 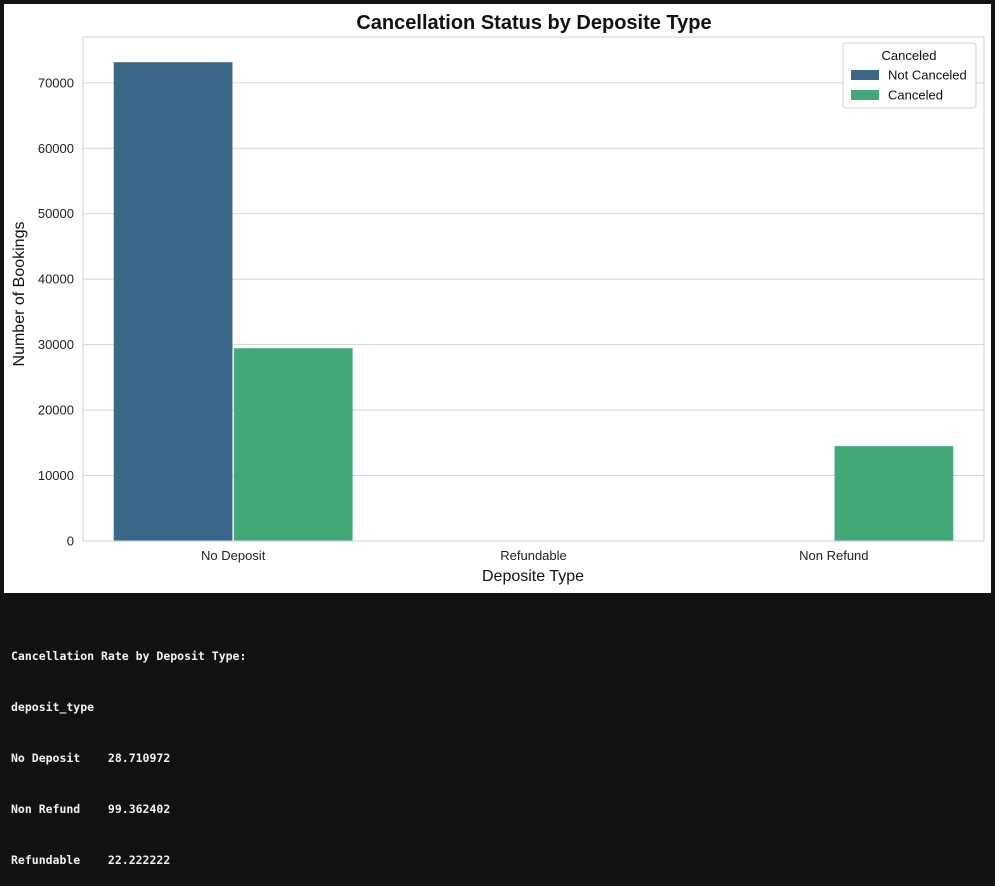 I want to click on chart-title: Cancellation Status by Deposite Type, so click(x=533, y=23).